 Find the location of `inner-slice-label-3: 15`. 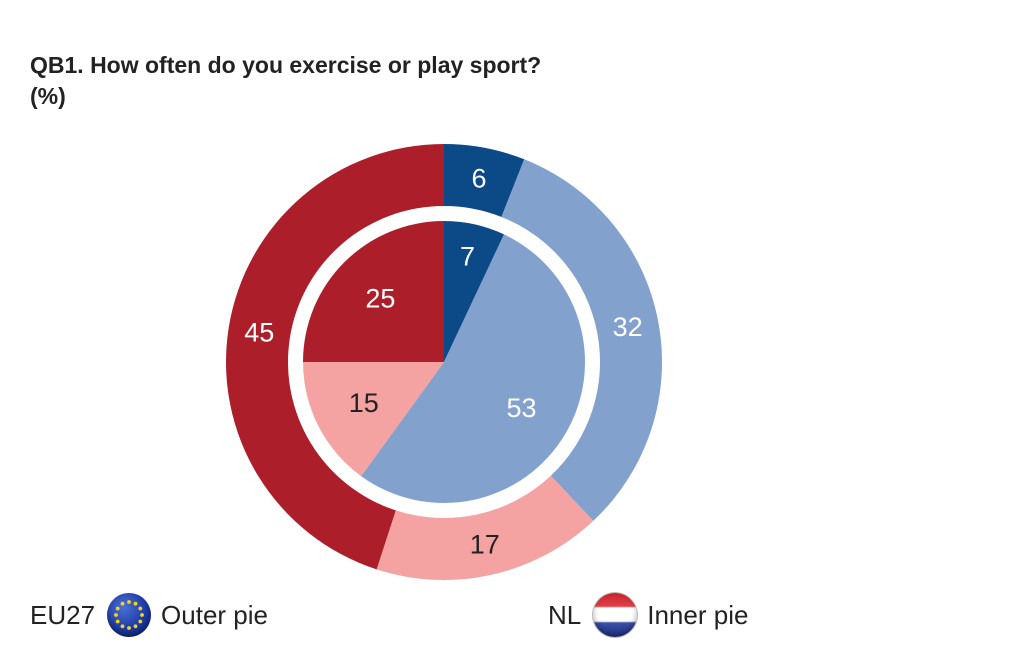

inner-slice-label-3: 15 is located at coordinates (364, 403).